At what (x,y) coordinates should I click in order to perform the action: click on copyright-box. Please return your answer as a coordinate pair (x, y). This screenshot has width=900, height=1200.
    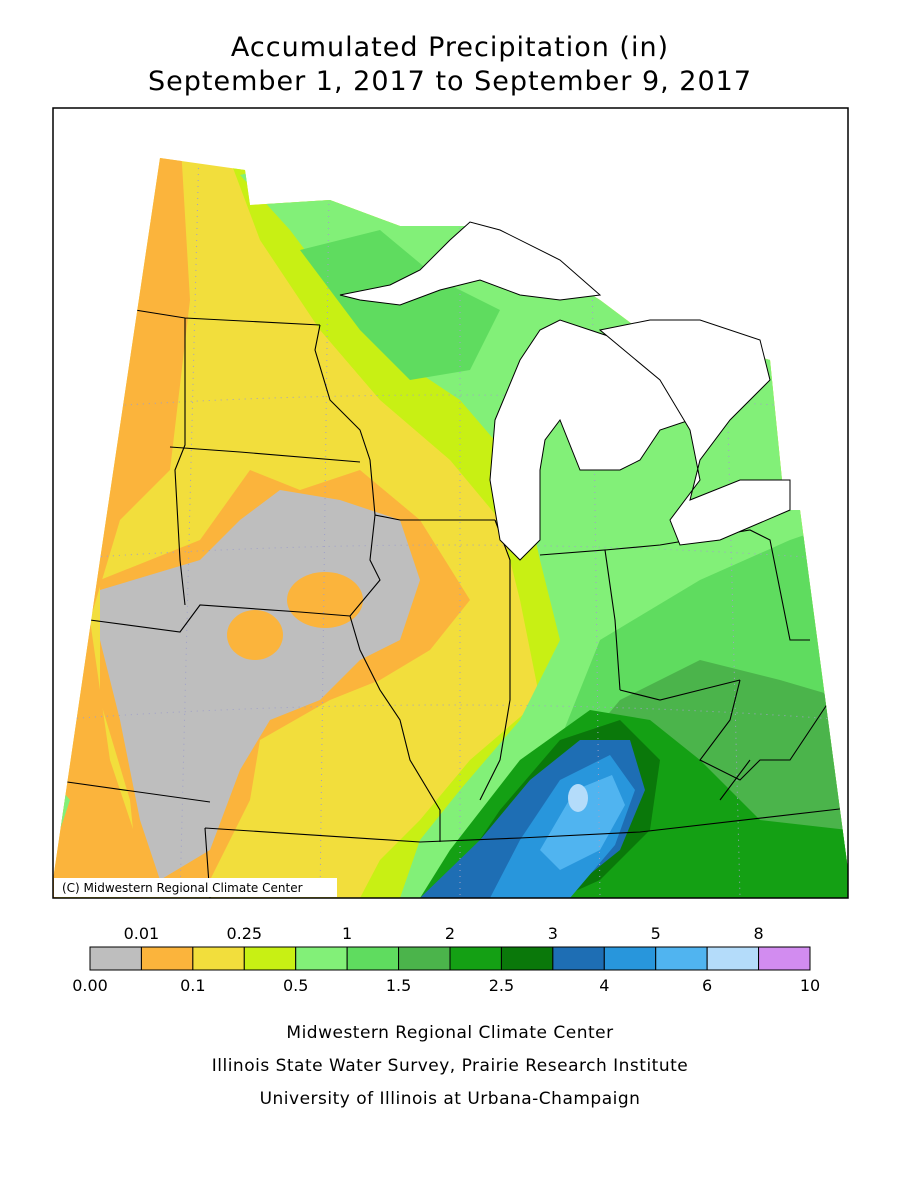
    Looking at the image, I should click on (195, 887).